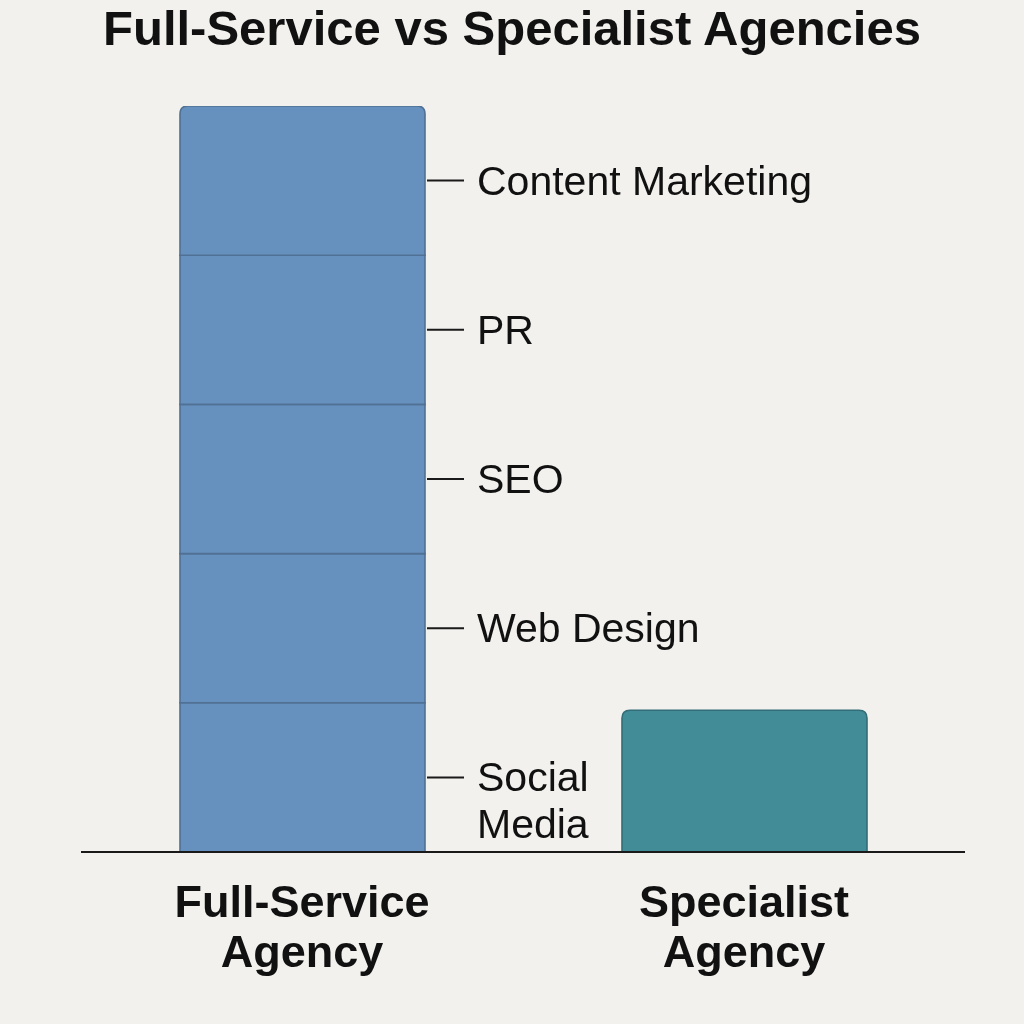 This screenshot has height=1024, width=1024. I want to click on series-label: SEO, so click(520, 479).